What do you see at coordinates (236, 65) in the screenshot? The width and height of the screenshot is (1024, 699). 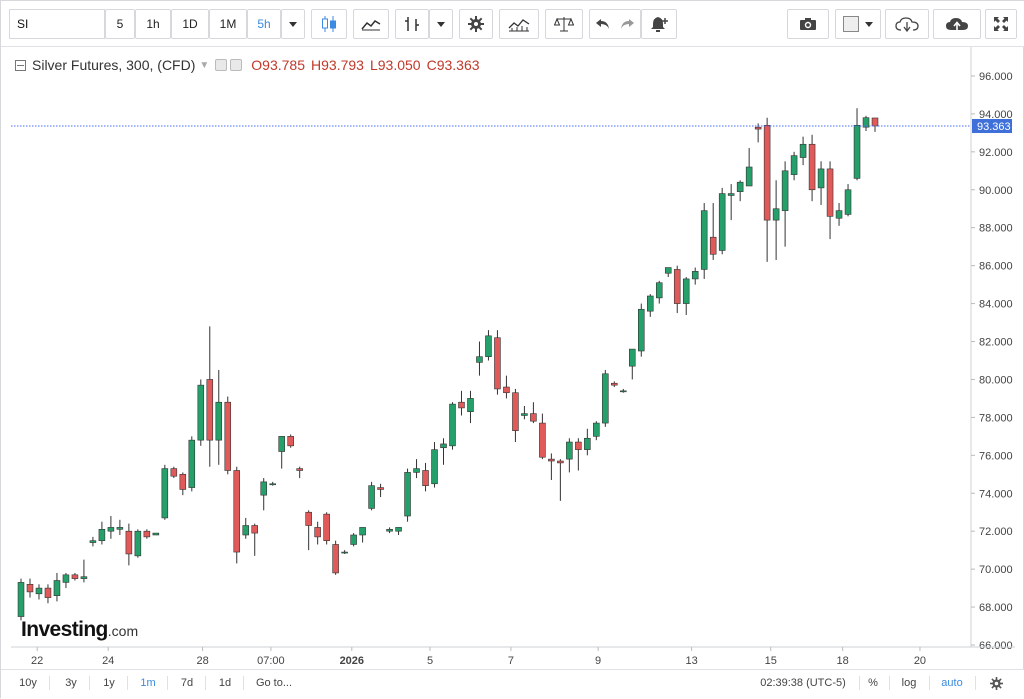 I see `settings-small-icon` at bounding box center [236, 65].